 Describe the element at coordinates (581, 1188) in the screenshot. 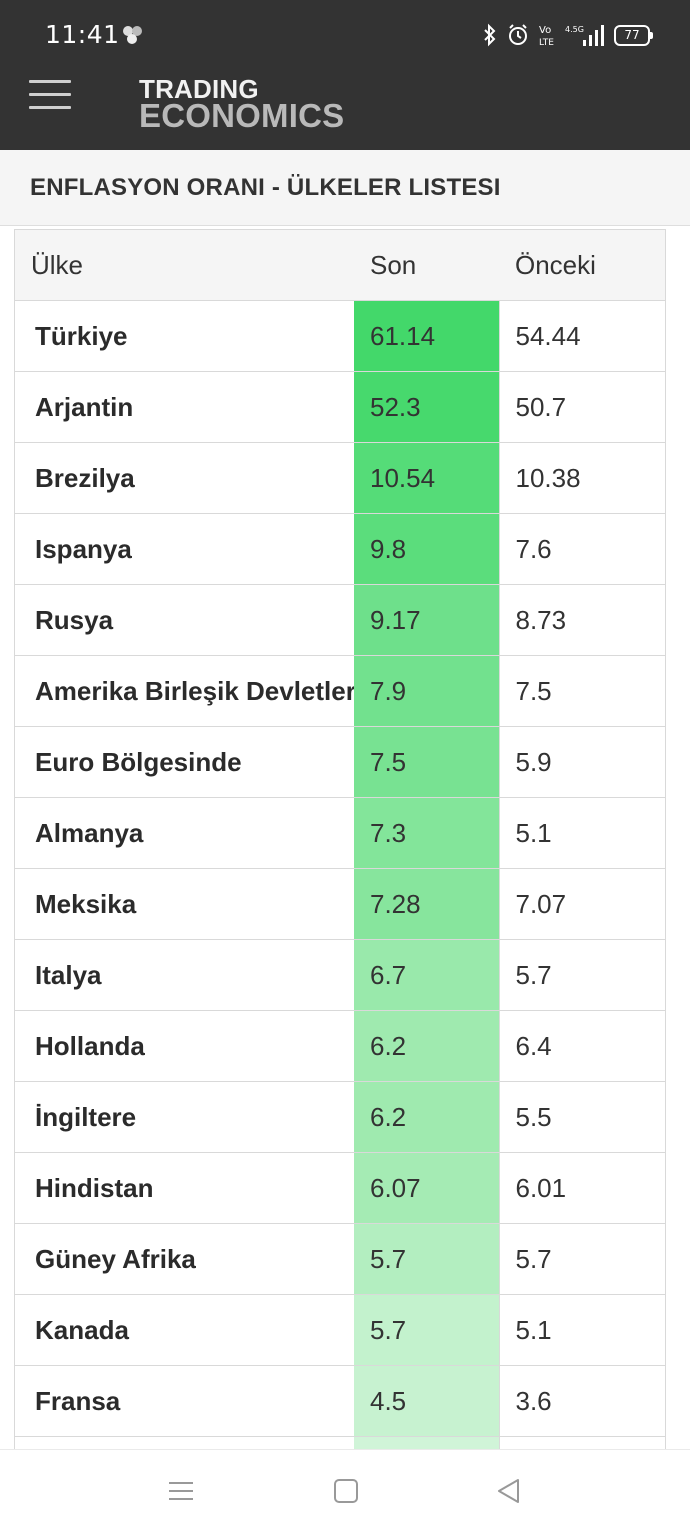

I see `previous-value-cell: 6.01` at that location.